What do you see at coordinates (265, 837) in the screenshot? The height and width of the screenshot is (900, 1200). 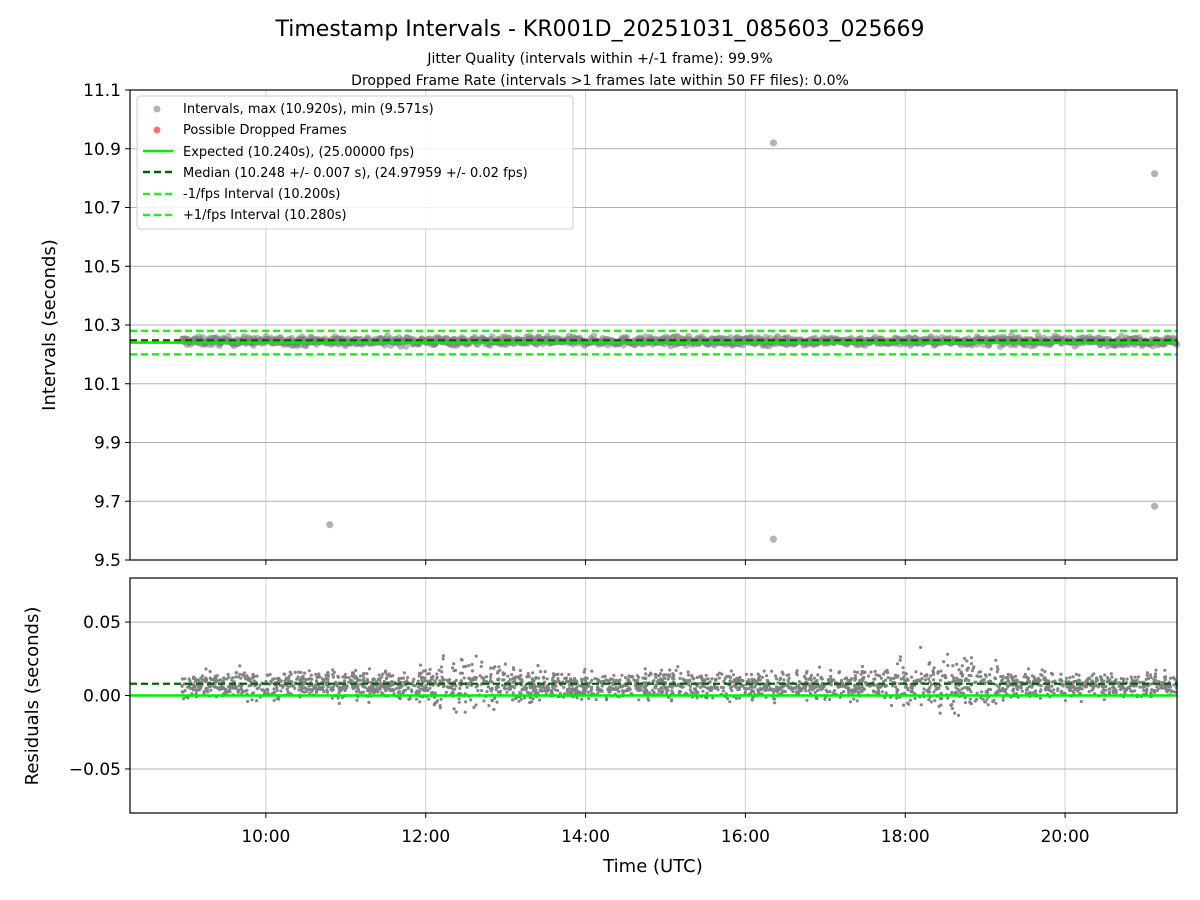 I see `x-tick-label: 10:00` at bounding box center [265, 837].